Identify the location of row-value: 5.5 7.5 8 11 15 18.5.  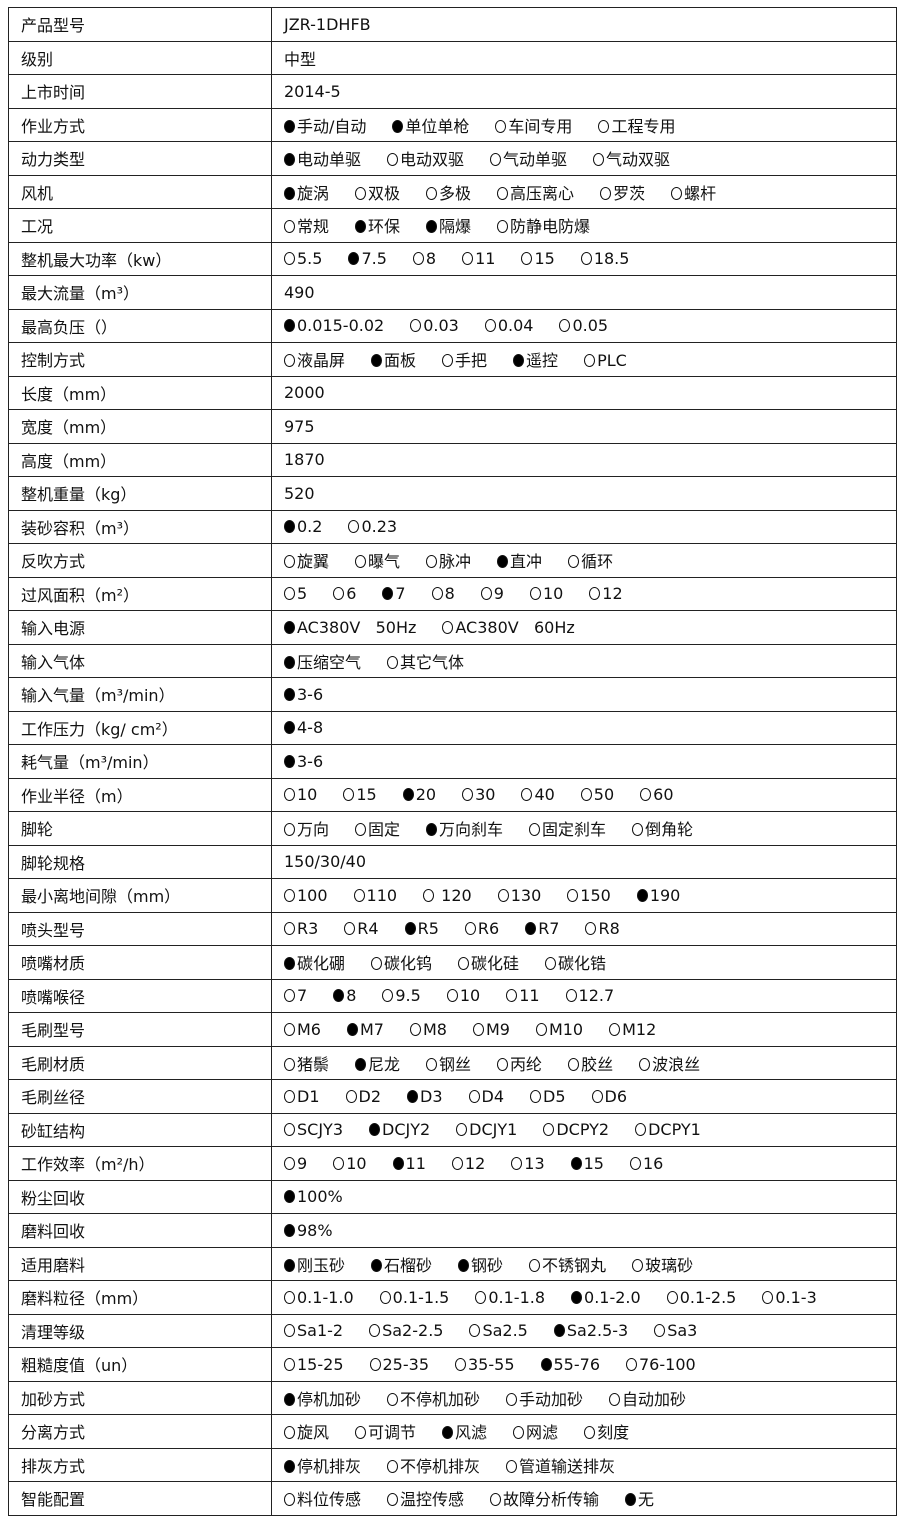
(584, 258).